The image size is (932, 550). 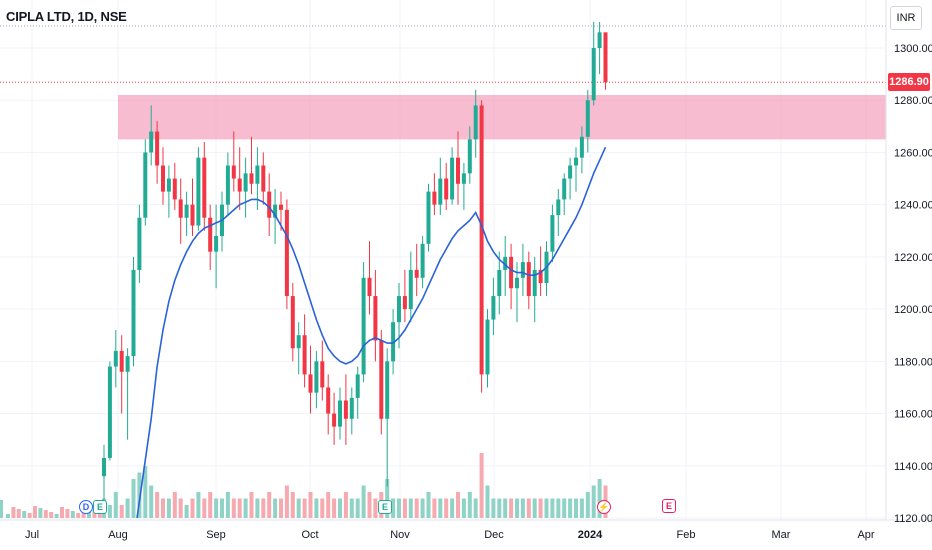 I want to click on time-tick-label: Aug, so click(x=118, y=535).